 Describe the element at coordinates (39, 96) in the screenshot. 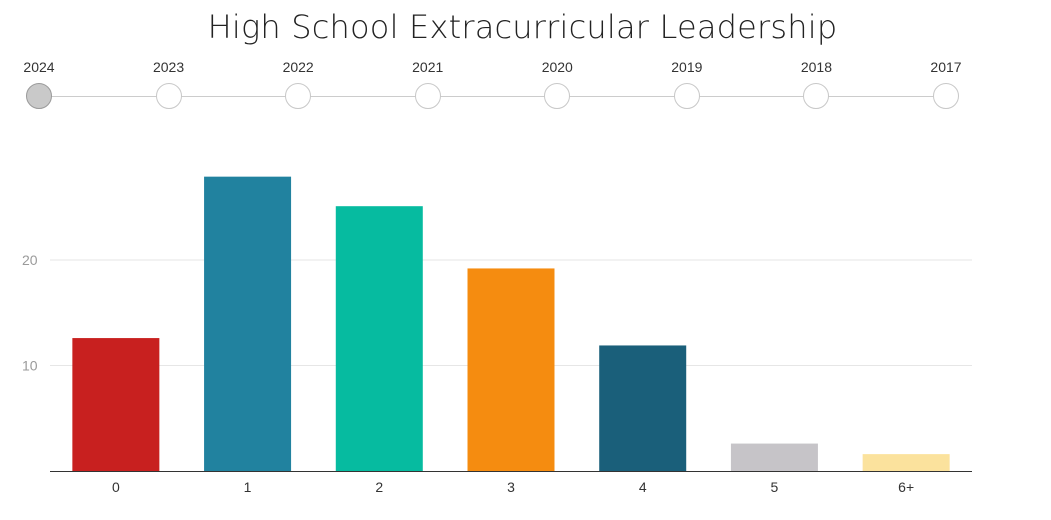

I see `timeline-dot-2024` at that location.